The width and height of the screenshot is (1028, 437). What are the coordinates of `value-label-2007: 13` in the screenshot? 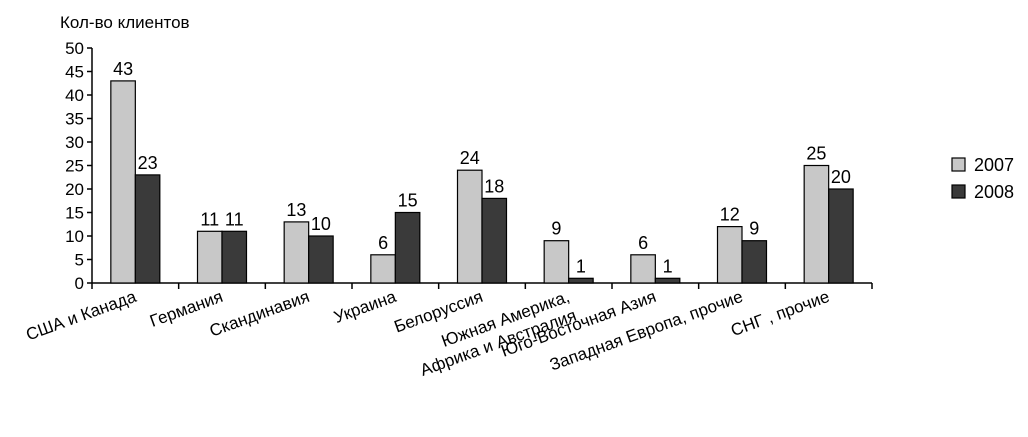 It's located at (296, 210).